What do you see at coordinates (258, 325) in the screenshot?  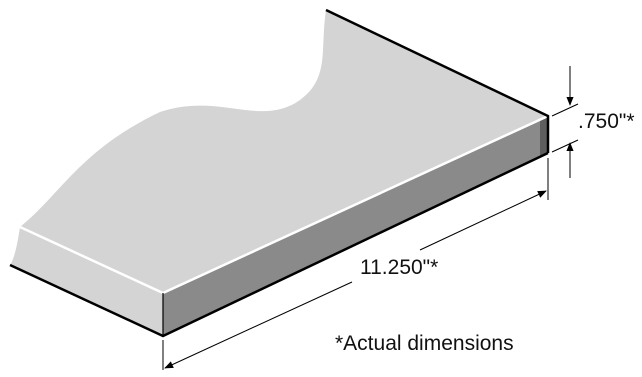 I see `length-arrow-left` at bounding box center [258, 325].